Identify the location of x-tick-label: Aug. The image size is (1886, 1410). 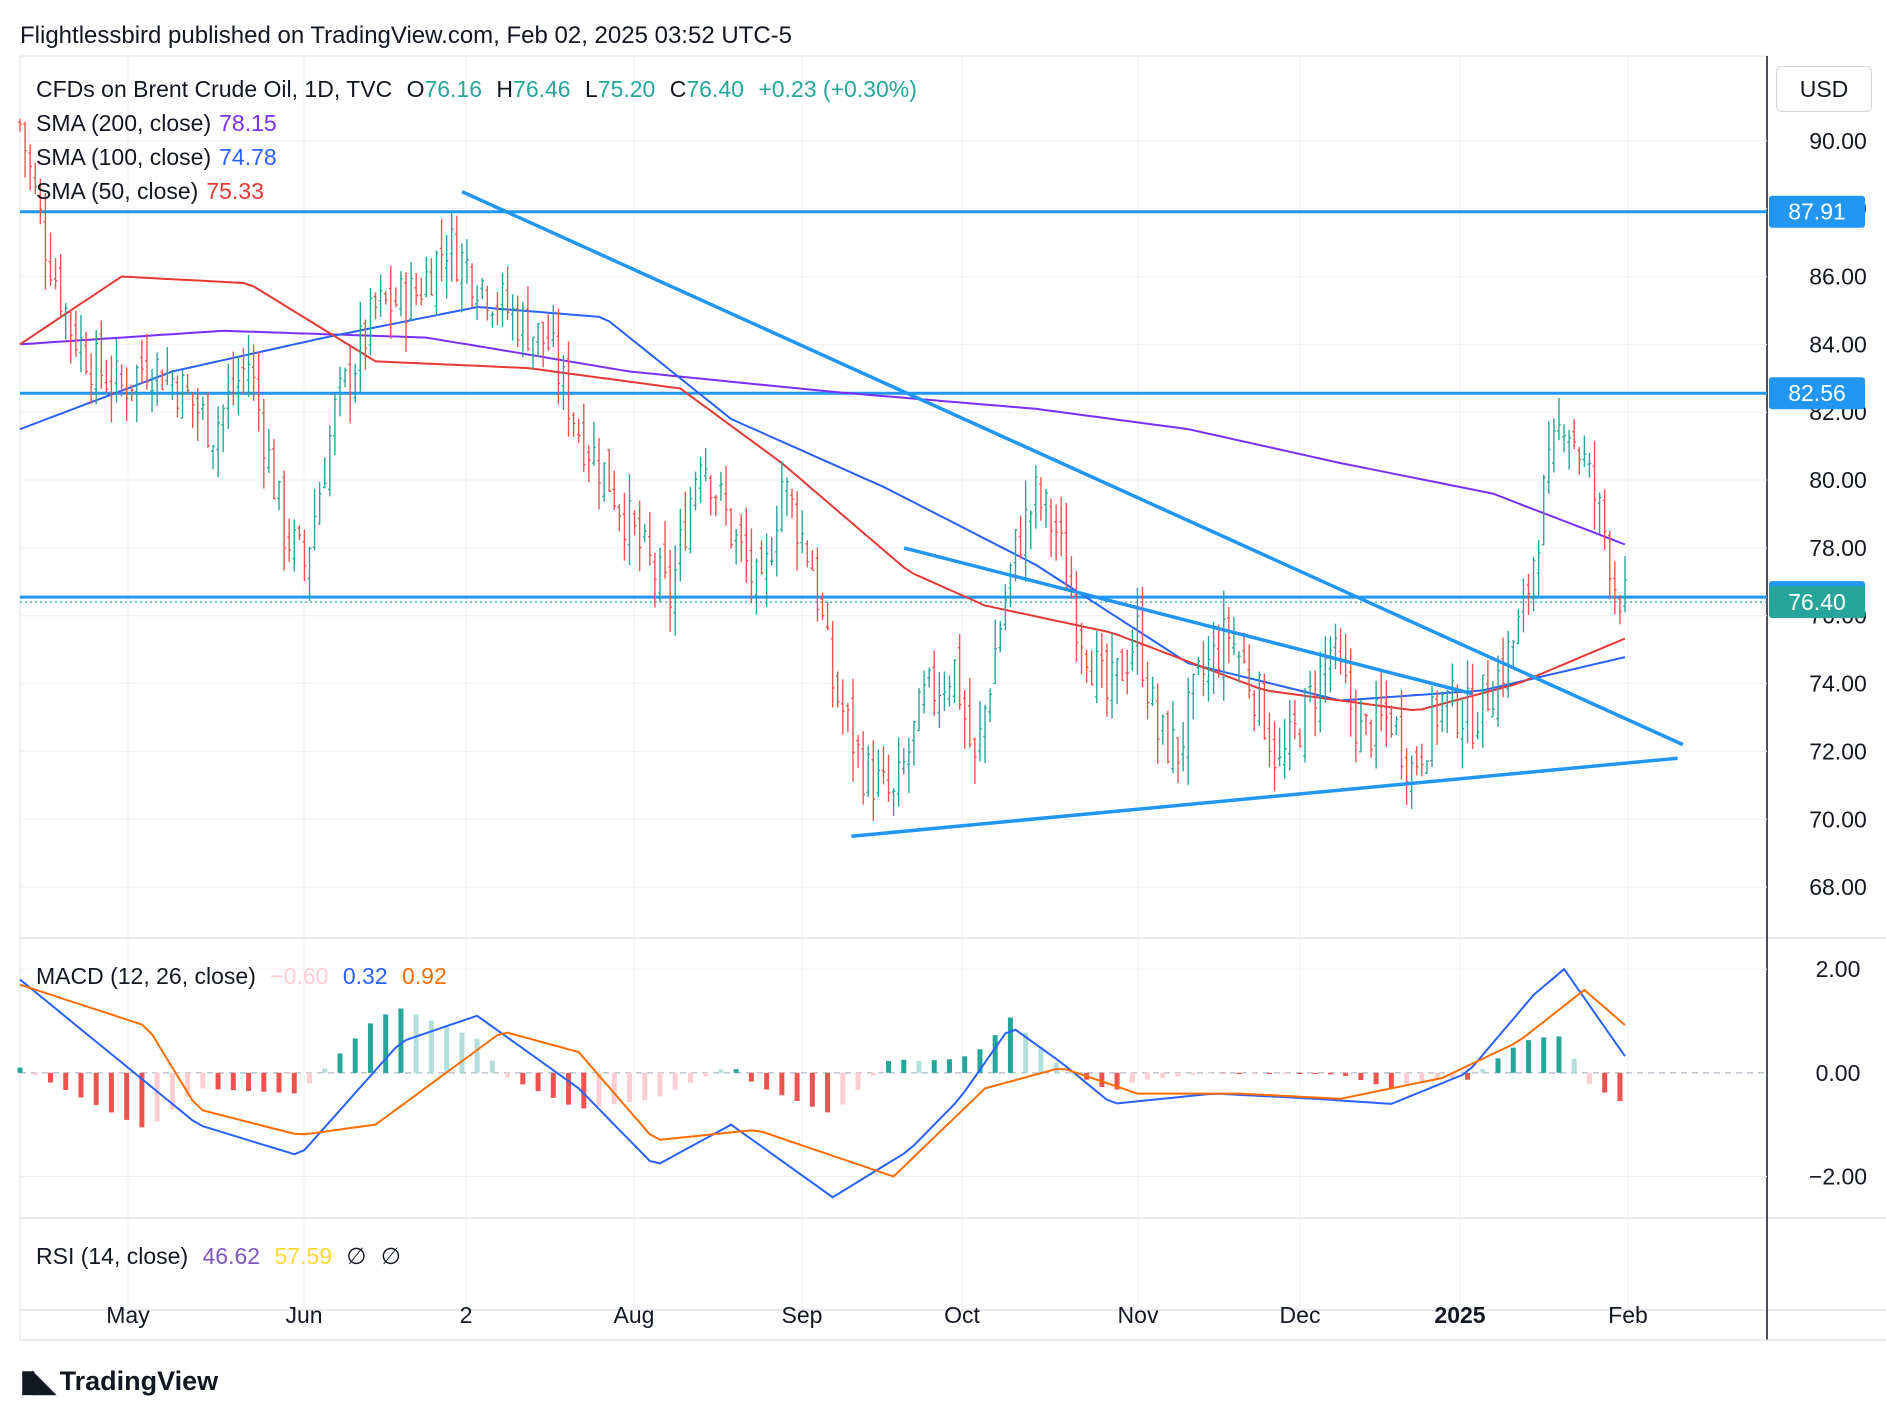
(634, 1315).